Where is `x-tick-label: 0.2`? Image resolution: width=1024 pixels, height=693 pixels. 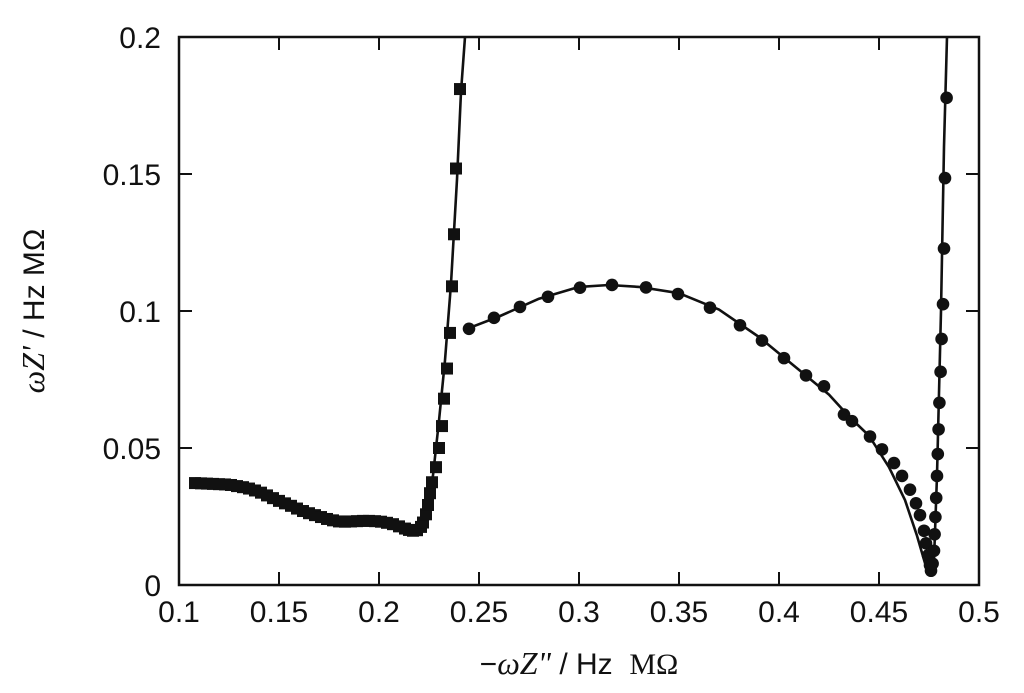
x-tick-label: 0.2 is located at coordinates (379, 612).